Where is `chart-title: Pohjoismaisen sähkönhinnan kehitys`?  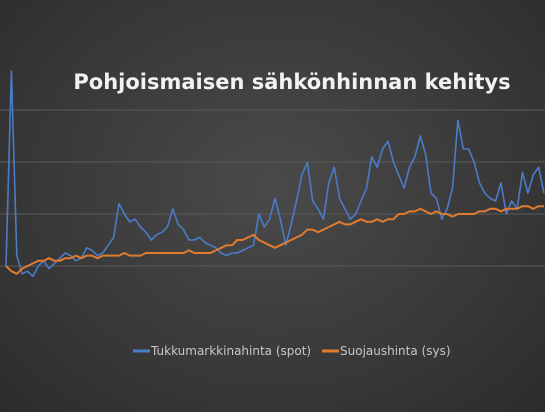
chart-title: Pohjoismaisen sähkönhinnan kehitys is located at coordinates (291, 82).